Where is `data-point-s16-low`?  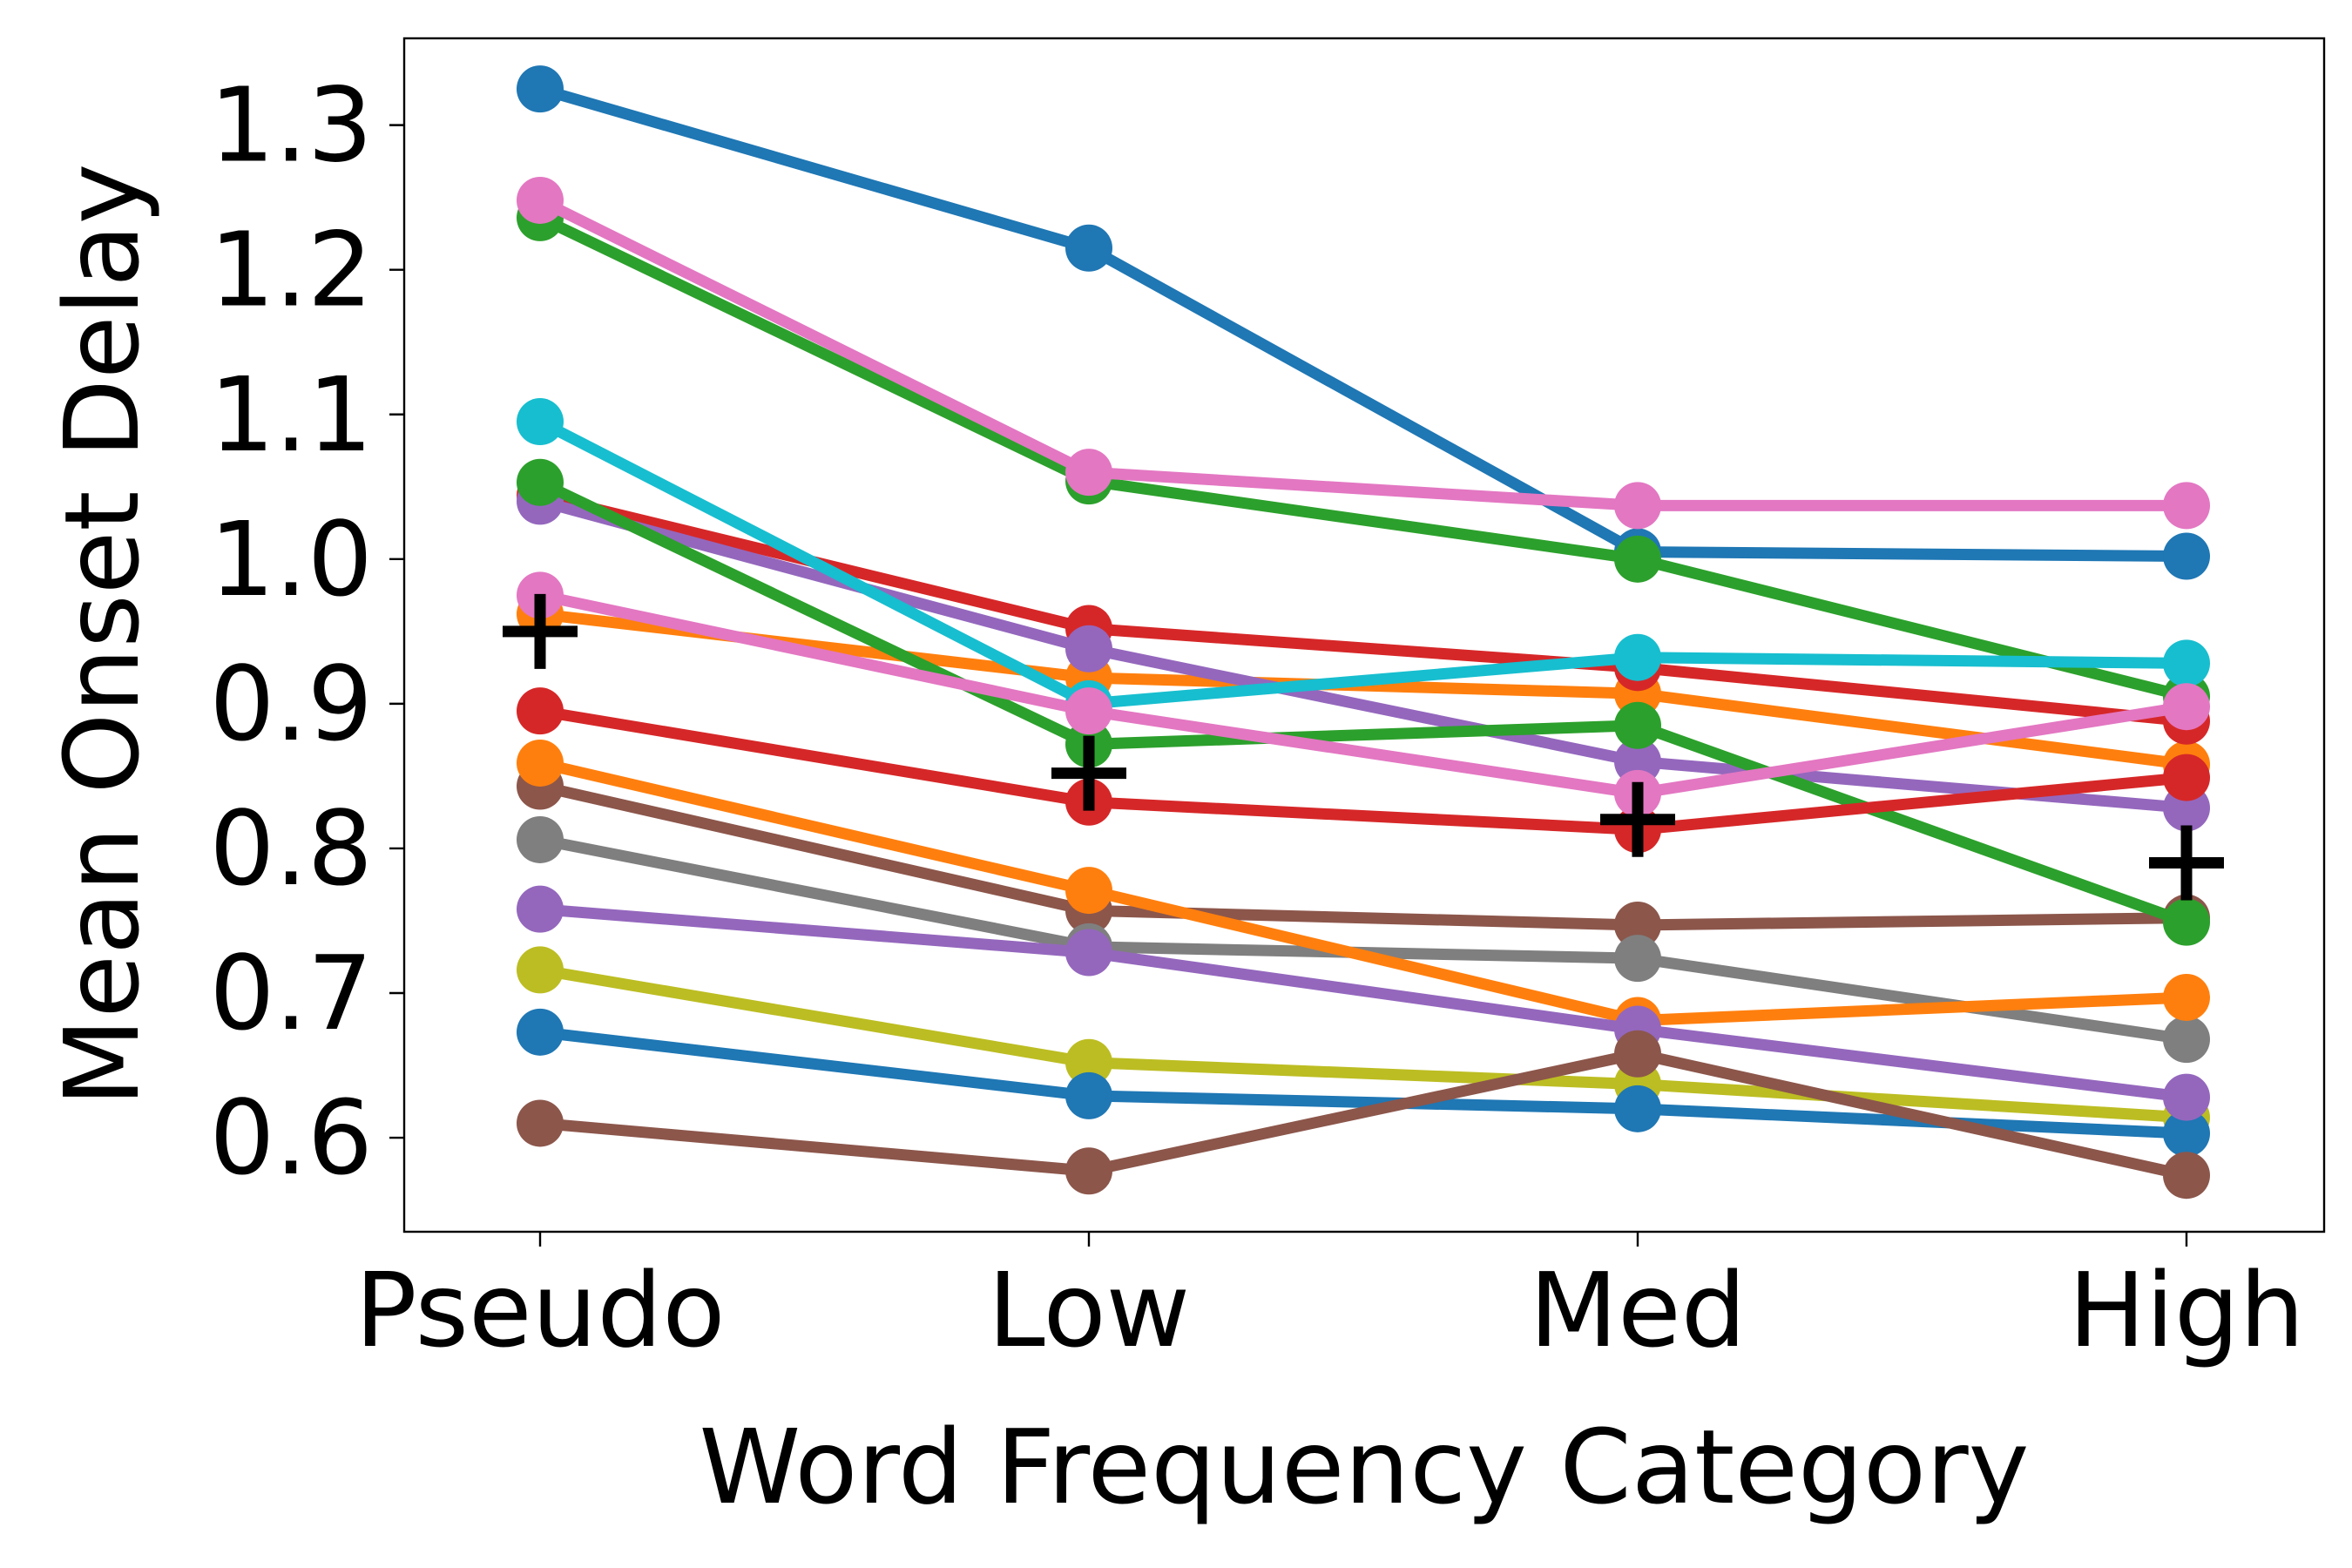
data-point-s16-low is located at coordinates (1088, 1171).